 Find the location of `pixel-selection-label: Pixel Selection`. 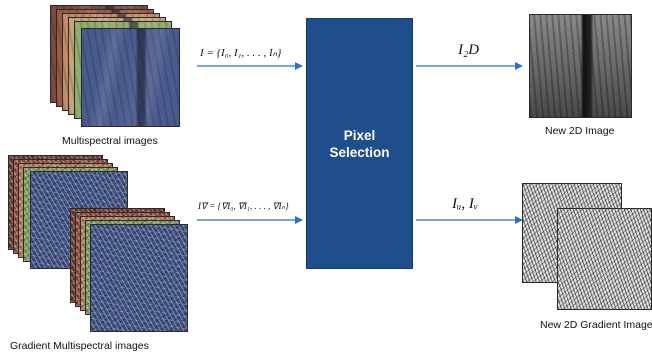

pixel-selection-label: Pixel Selection is located at coordinates (359, 144).